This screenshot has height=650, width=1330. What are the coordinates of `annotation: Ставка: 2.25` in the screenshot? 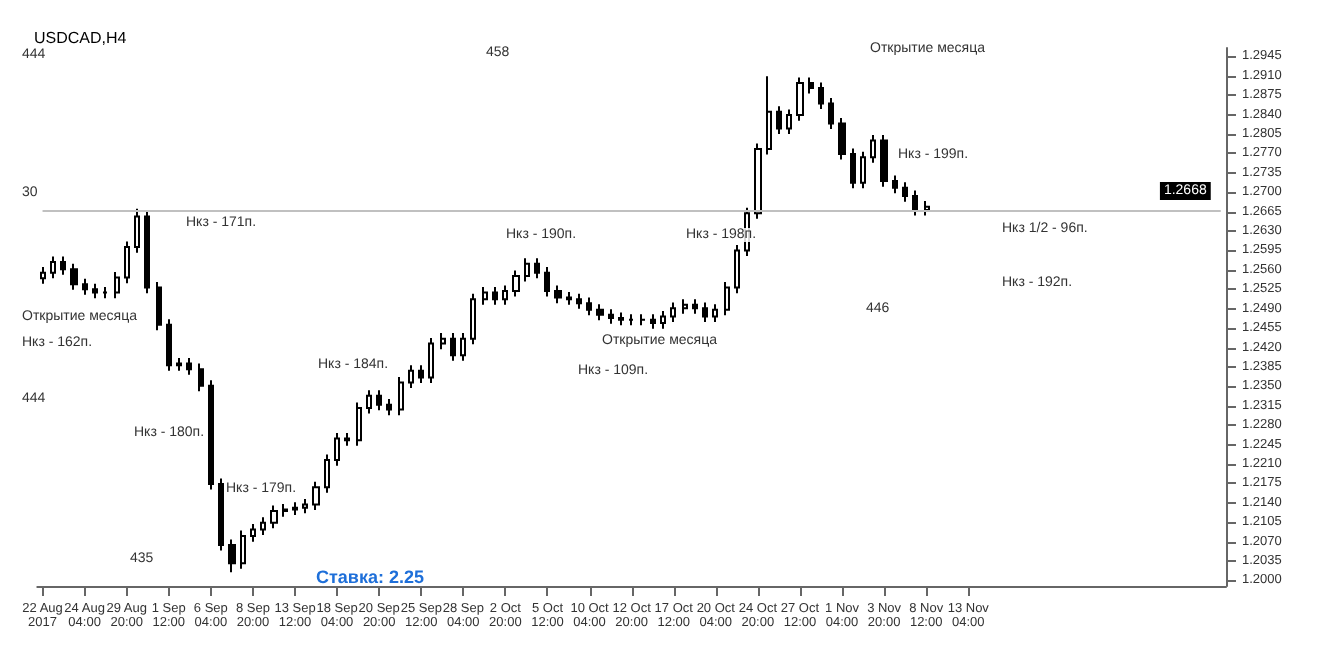 It's located at (370, 577).